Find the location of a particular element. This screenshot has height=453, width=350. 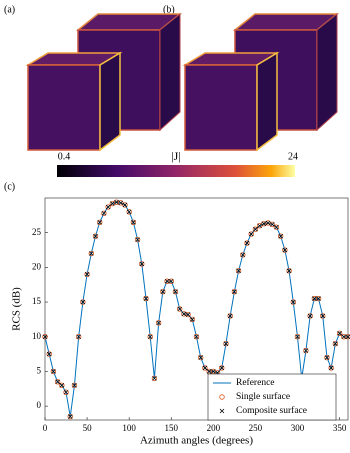

surface-current-render is located at coordinates (261, 82).